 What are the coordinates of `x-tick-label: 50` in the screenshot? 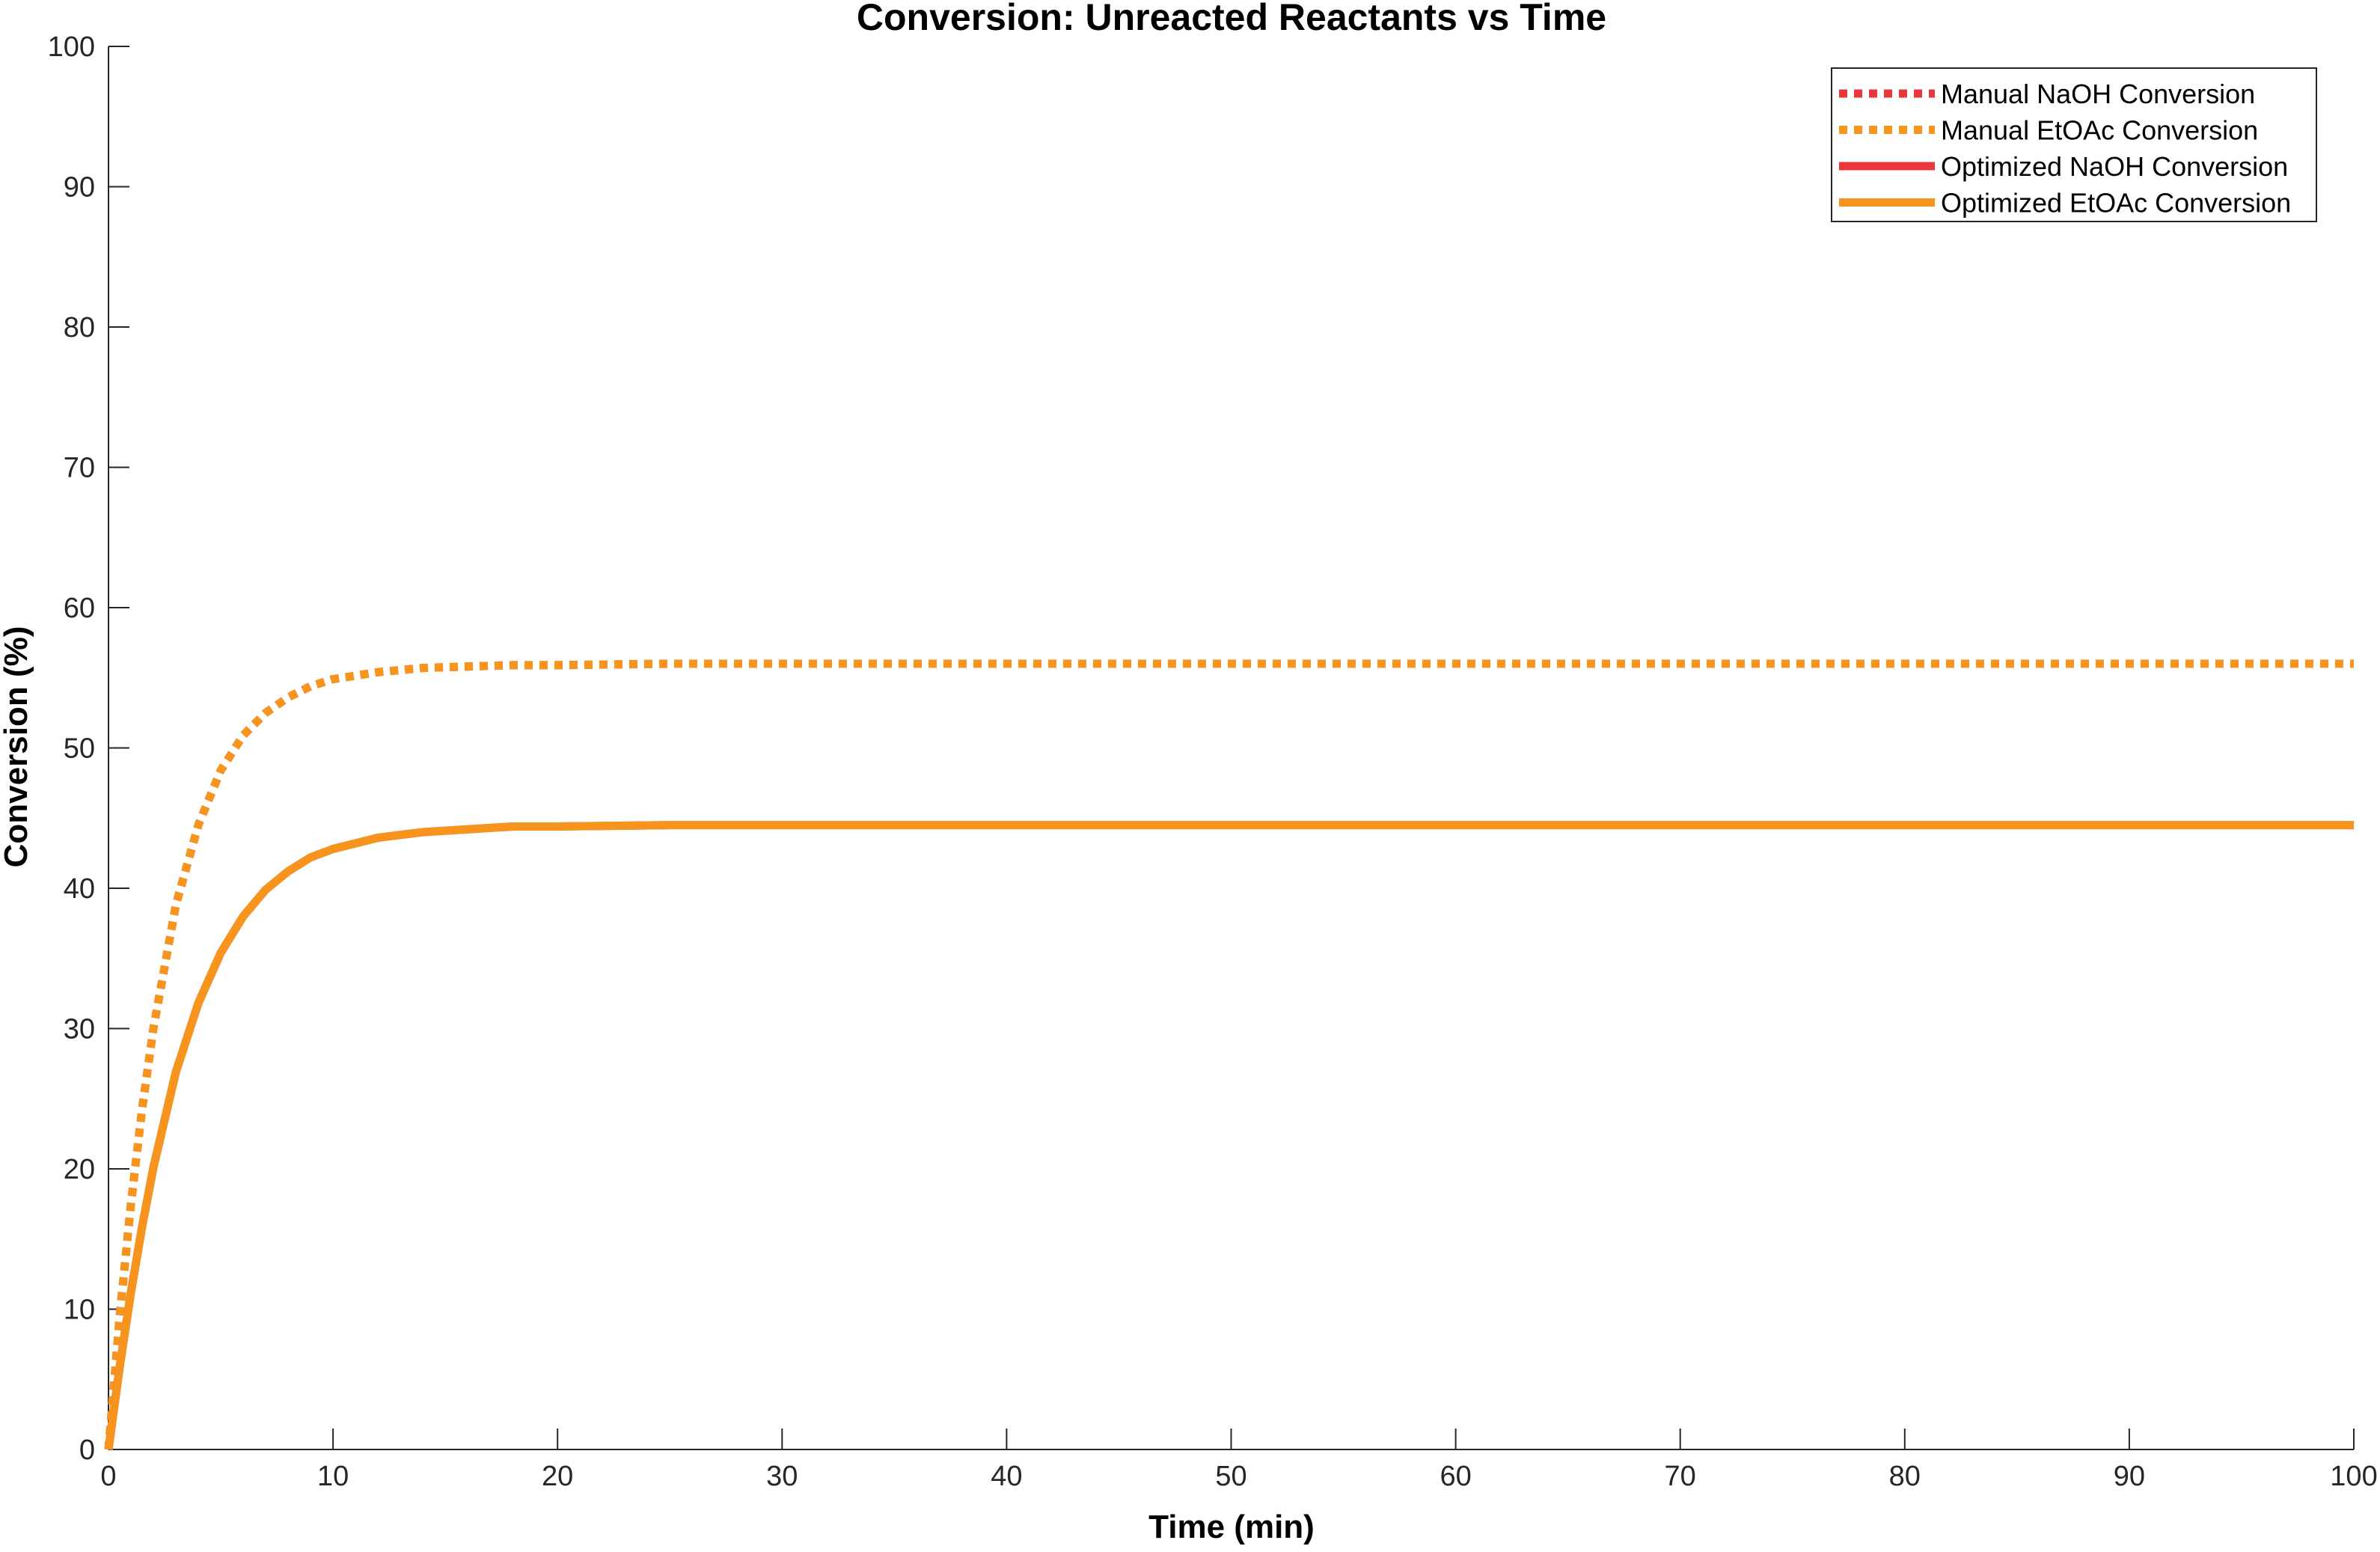 It's located at (1230, 1476).